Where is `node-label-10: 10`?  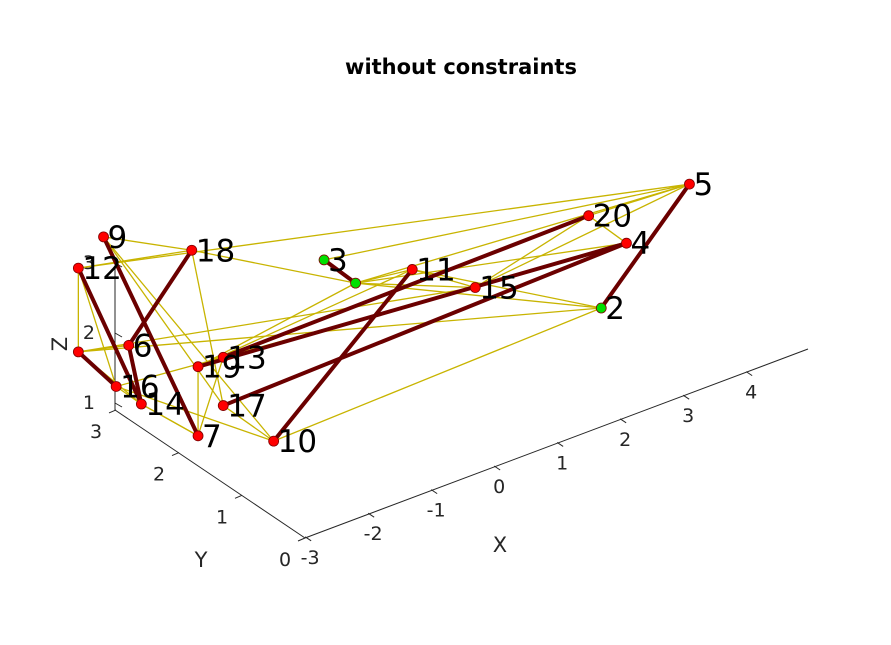 node-label-10: 10 is located at coordinates (297, 442).